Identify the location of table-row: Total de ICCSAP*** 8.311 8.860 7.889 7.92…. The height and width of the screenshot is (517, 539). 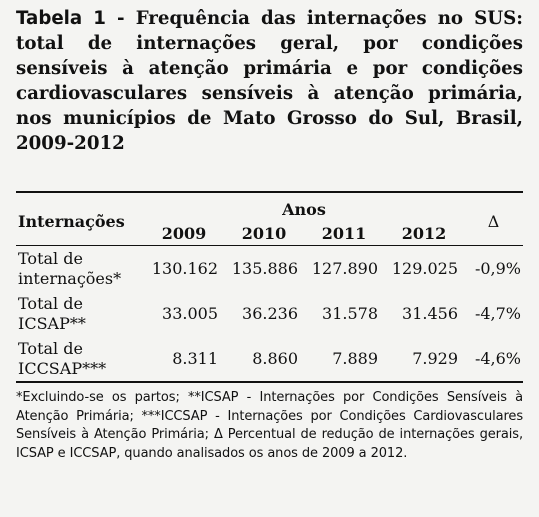
(269, 359).